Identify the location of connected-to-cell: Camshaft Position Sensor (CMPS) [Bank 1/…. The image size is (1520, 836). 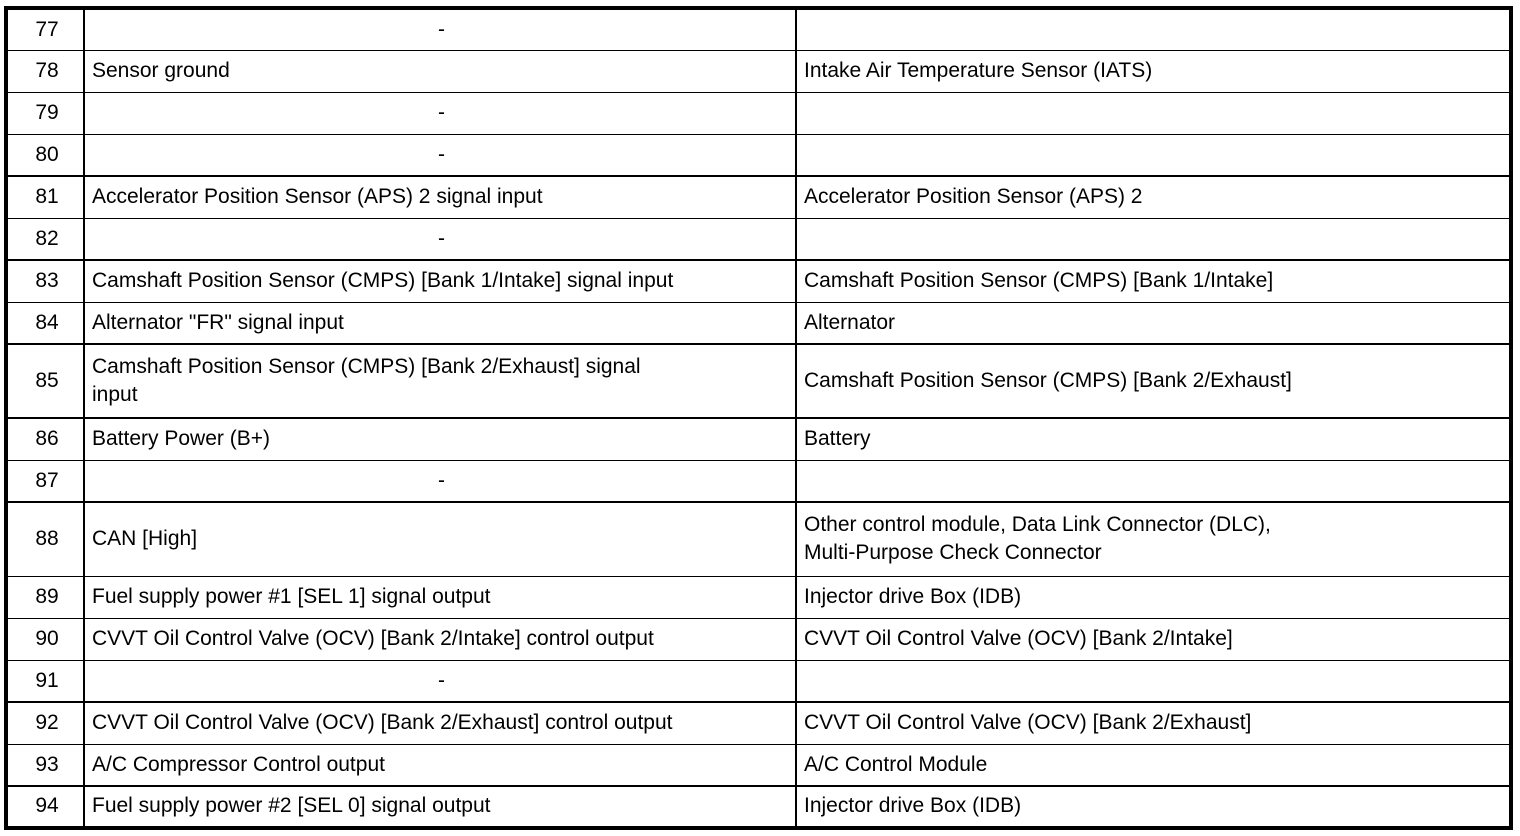
(1153, 281).